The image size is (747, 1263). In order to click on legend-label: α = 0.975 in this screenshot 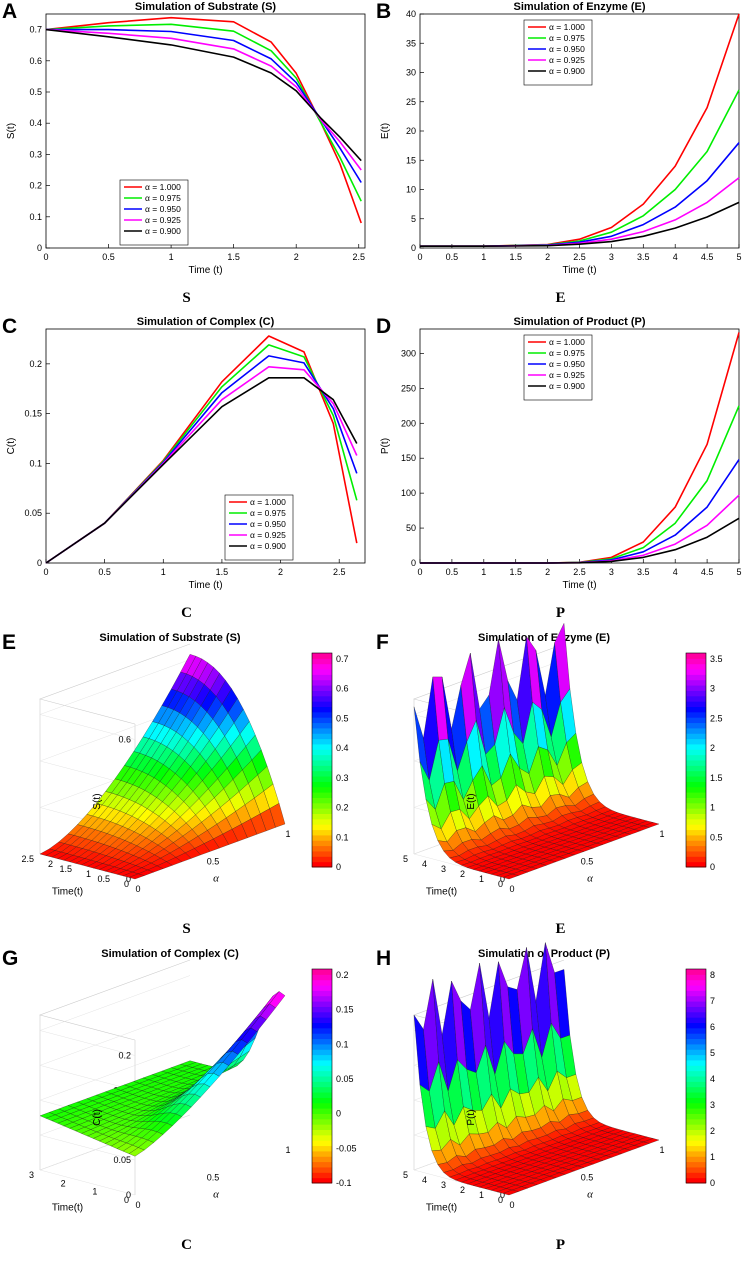, I will do `click(567, 38)`.